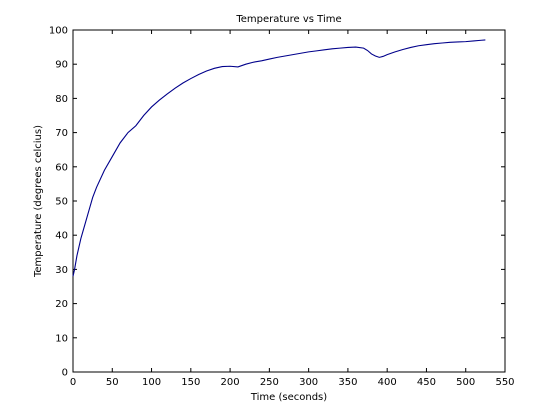  What do you see at coordinates (61, 338) in the screenshot?
I see `y-tick-label: 10` at bounding box center [61, 338].